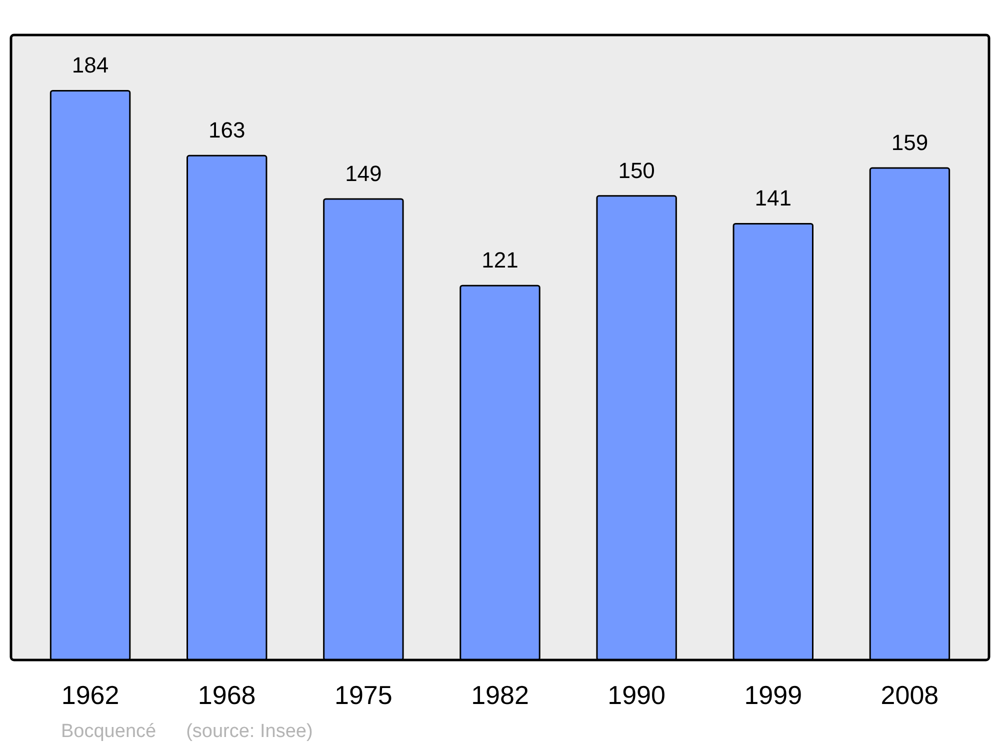  Describe the element at coordinates (90, 65) in the screenshot. I see `data-label: 184` at that location.